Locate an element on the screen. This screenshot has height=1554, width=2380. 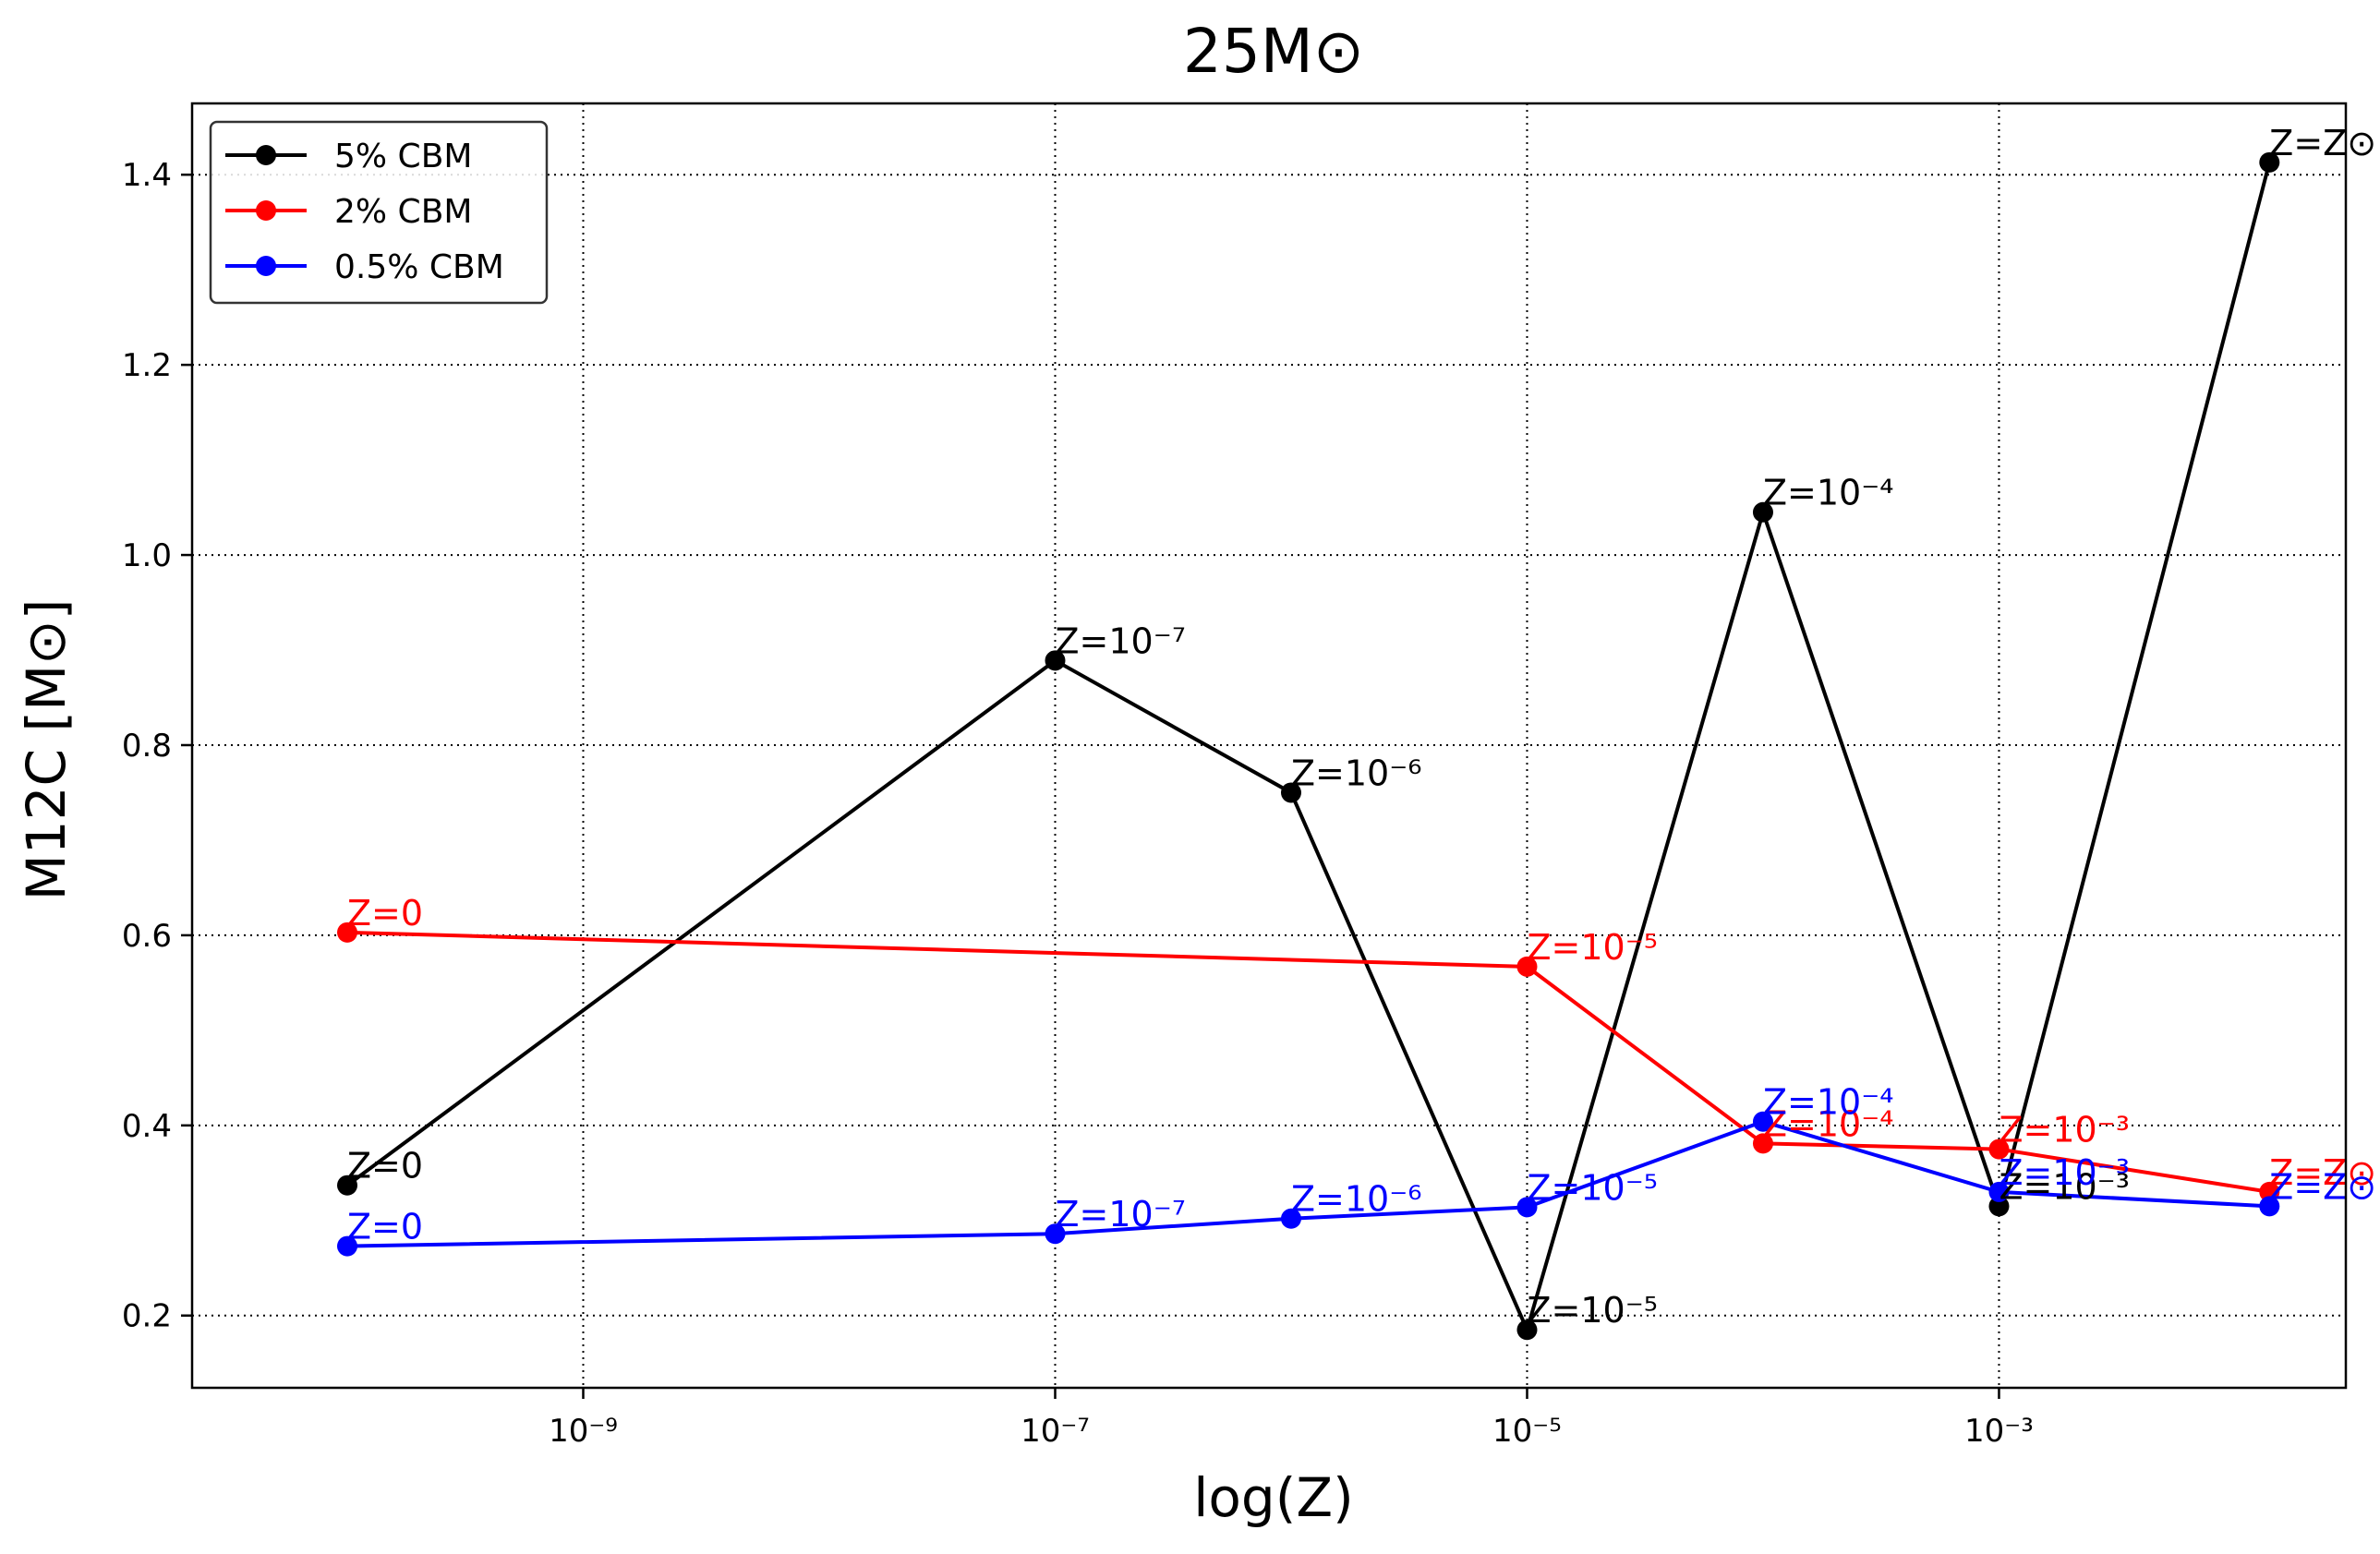
legend: 5% CBM 2% CBM 0.5% CBM is located at coordinates (379, 212).